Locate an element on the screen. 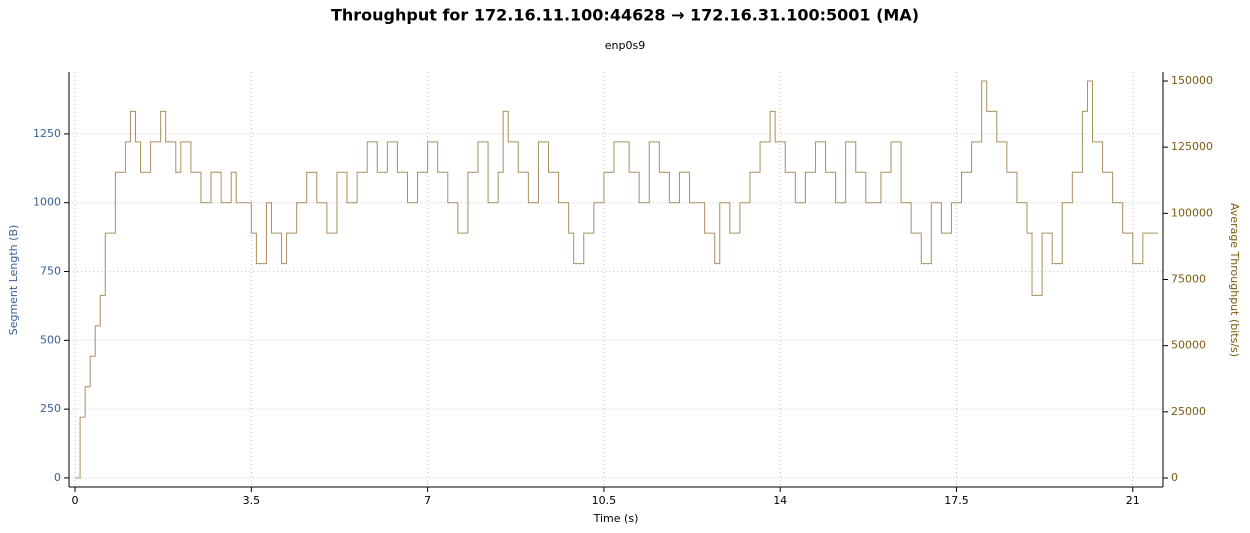 The width and height of the screenshot is (1250, 533). y2-tick-label: 50000 is located at coordinates (1188, 345).